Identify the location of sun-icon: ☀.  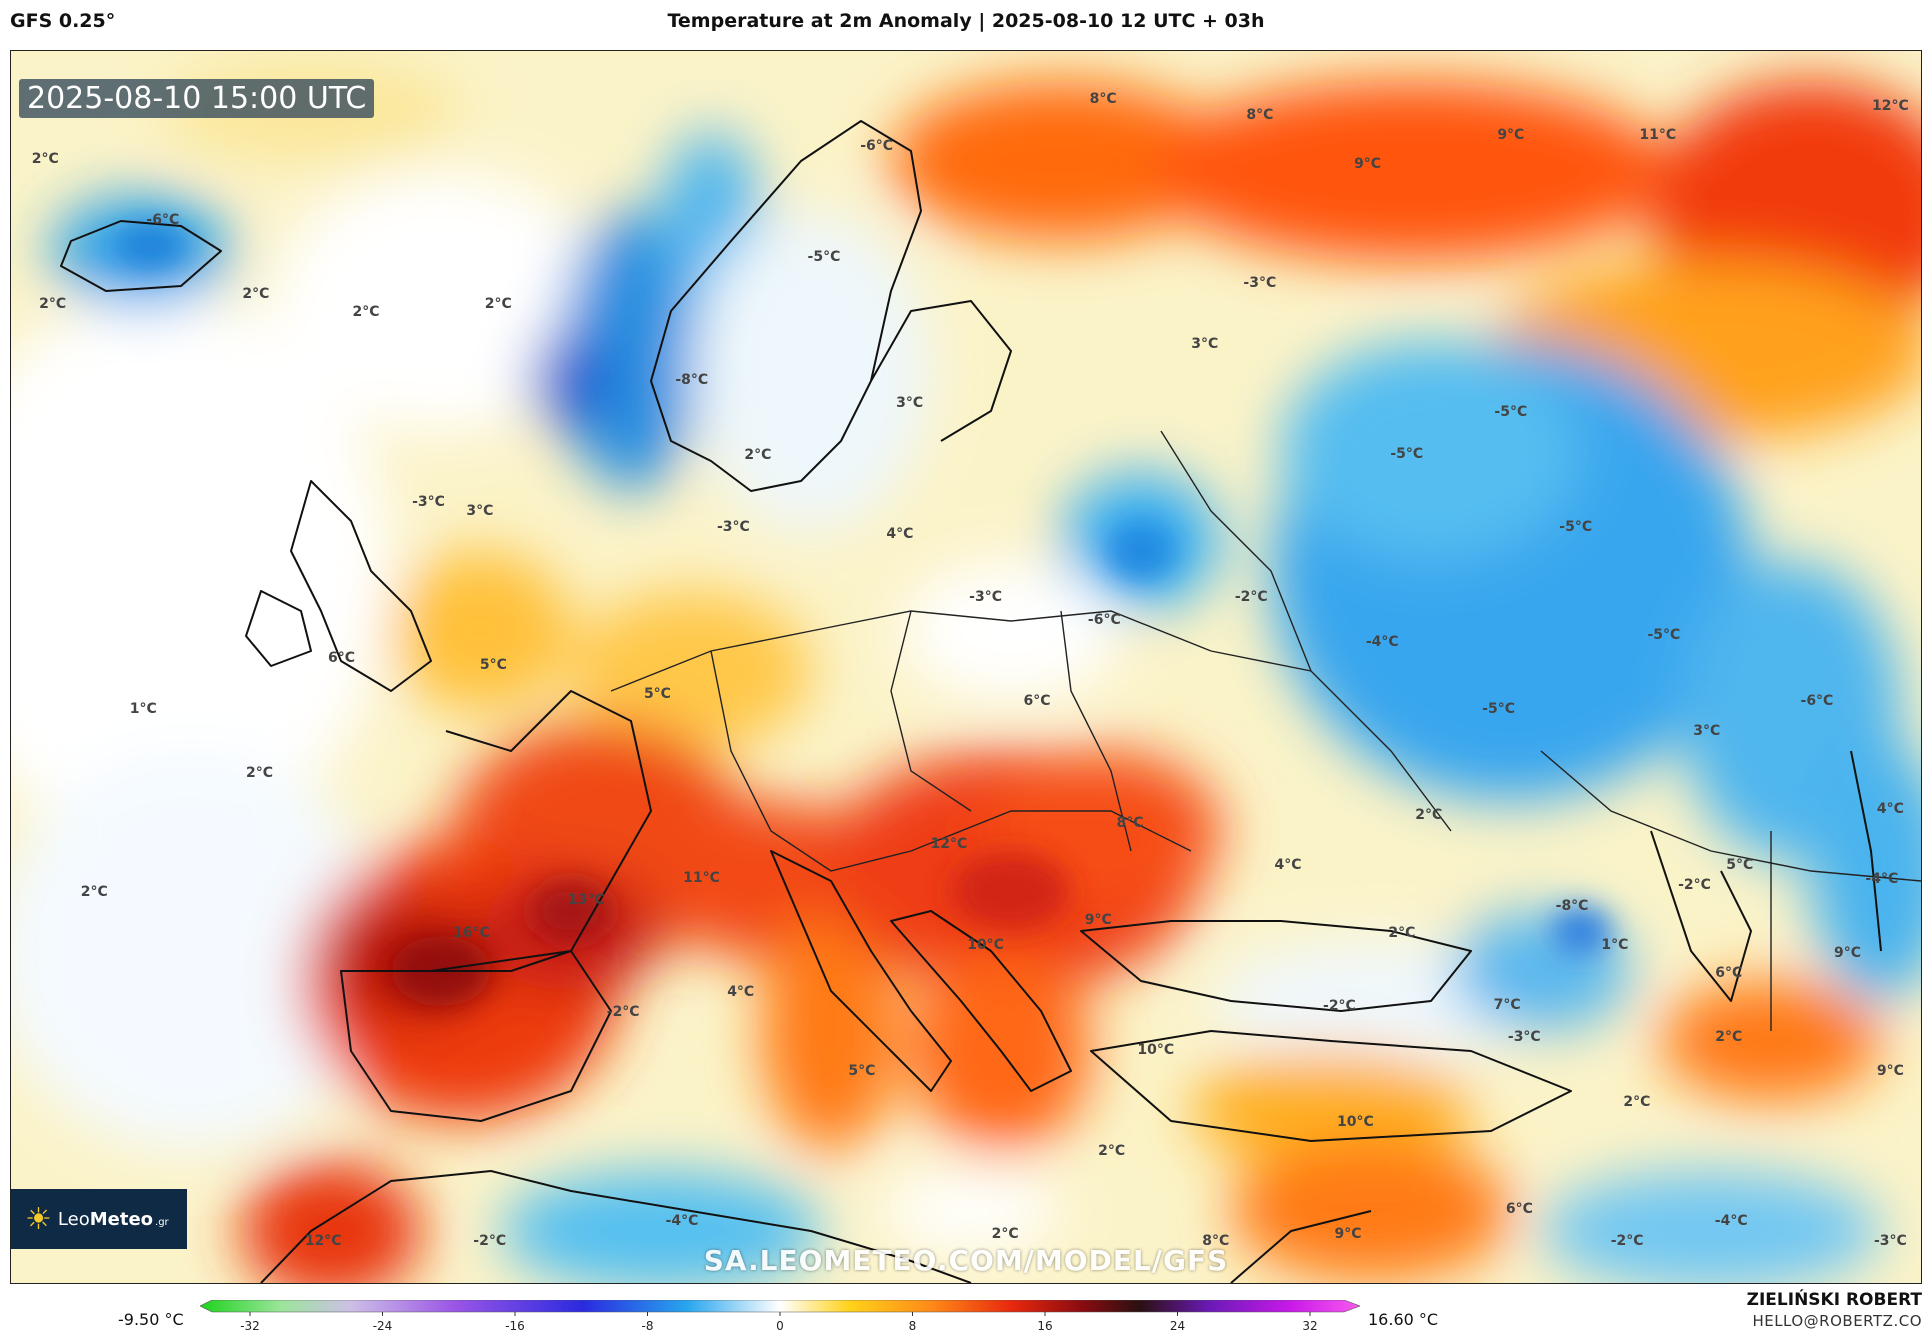
(38, 1219).